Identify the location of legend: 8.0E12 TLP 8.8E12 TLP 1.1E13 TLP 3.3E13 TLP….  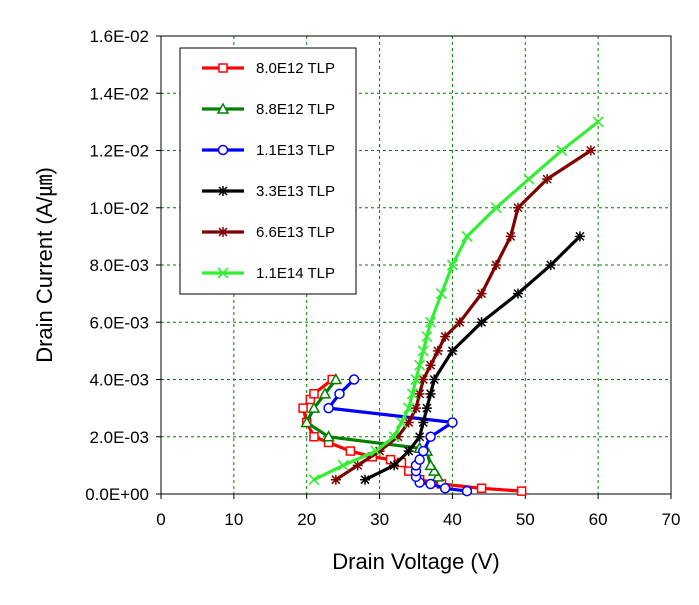
(268, 171).